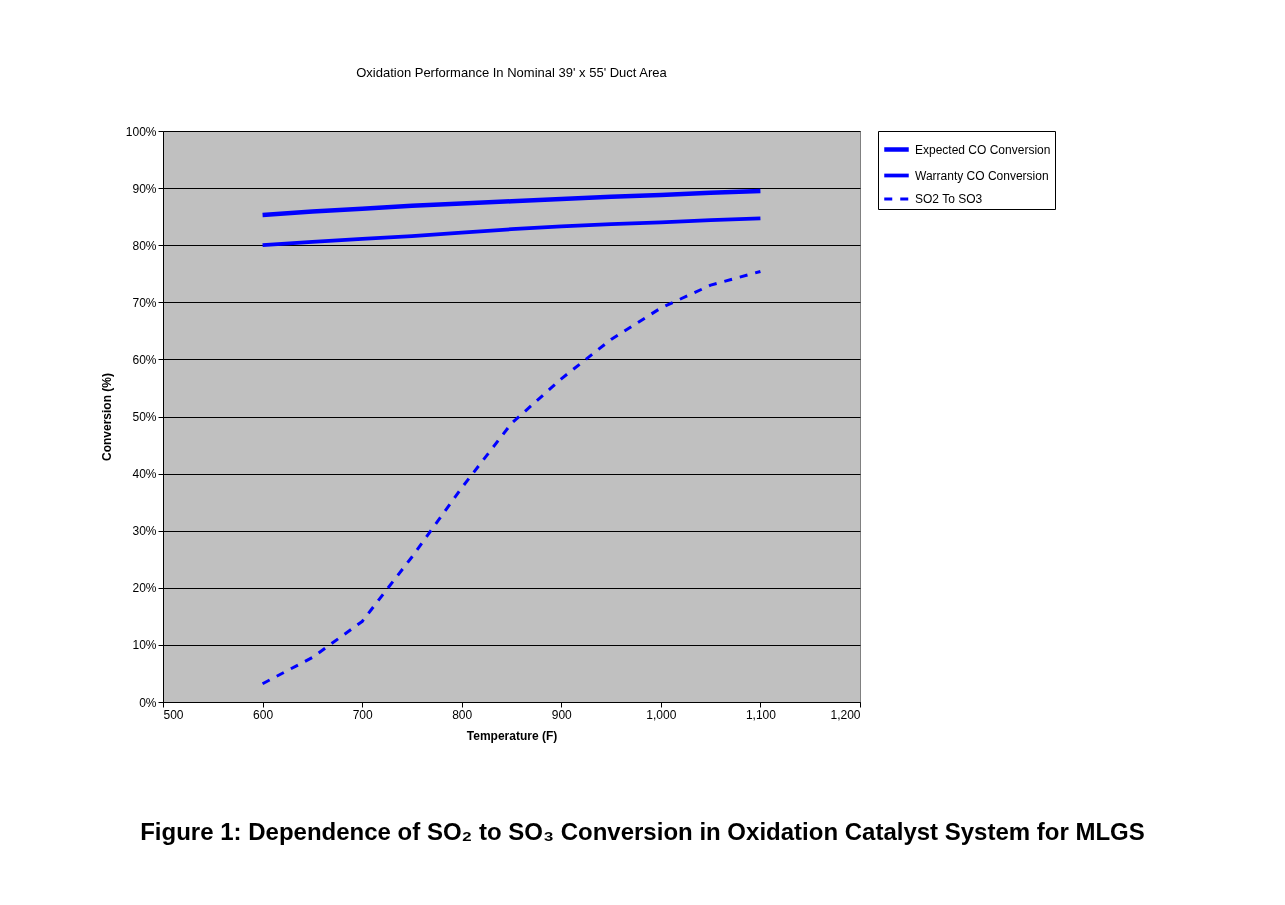 The image size is (1285, 905). What do you see at coordinates (562, 714) in the screenshot?
I see `x-tick-label: 900` at bounding box center [562, 714].